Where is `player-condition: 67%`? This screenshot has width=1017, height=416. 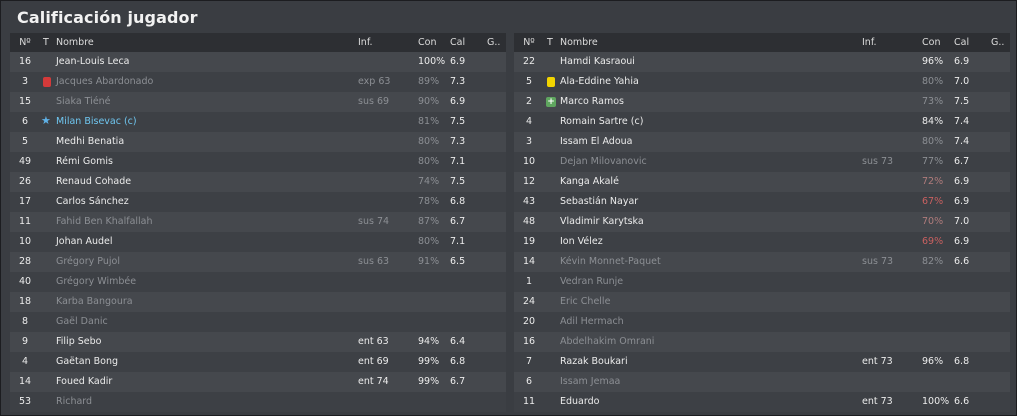 player-condition: 67% is located at coordinates (933, 201).